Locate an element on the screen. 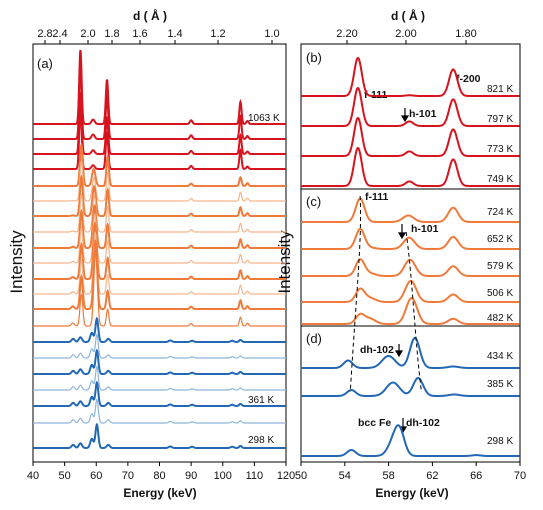 The height and width of the screenshot is (510, 543). temp-label-298: 298 K is located at coordinates (261, 440).